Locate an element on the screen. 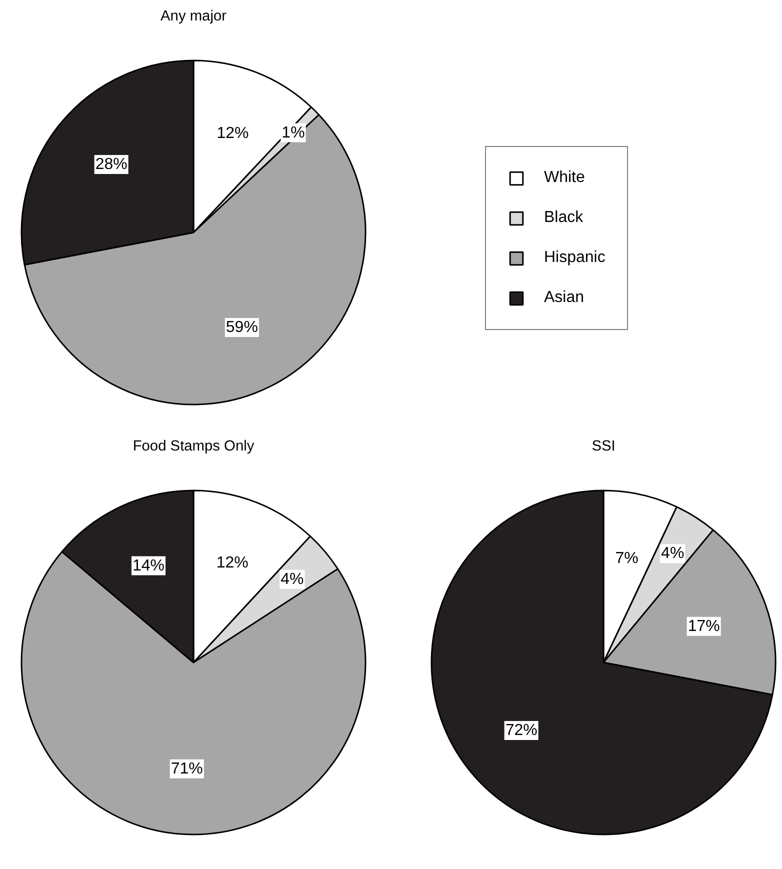  data-label: 1% is located at coordinates (293, 133).